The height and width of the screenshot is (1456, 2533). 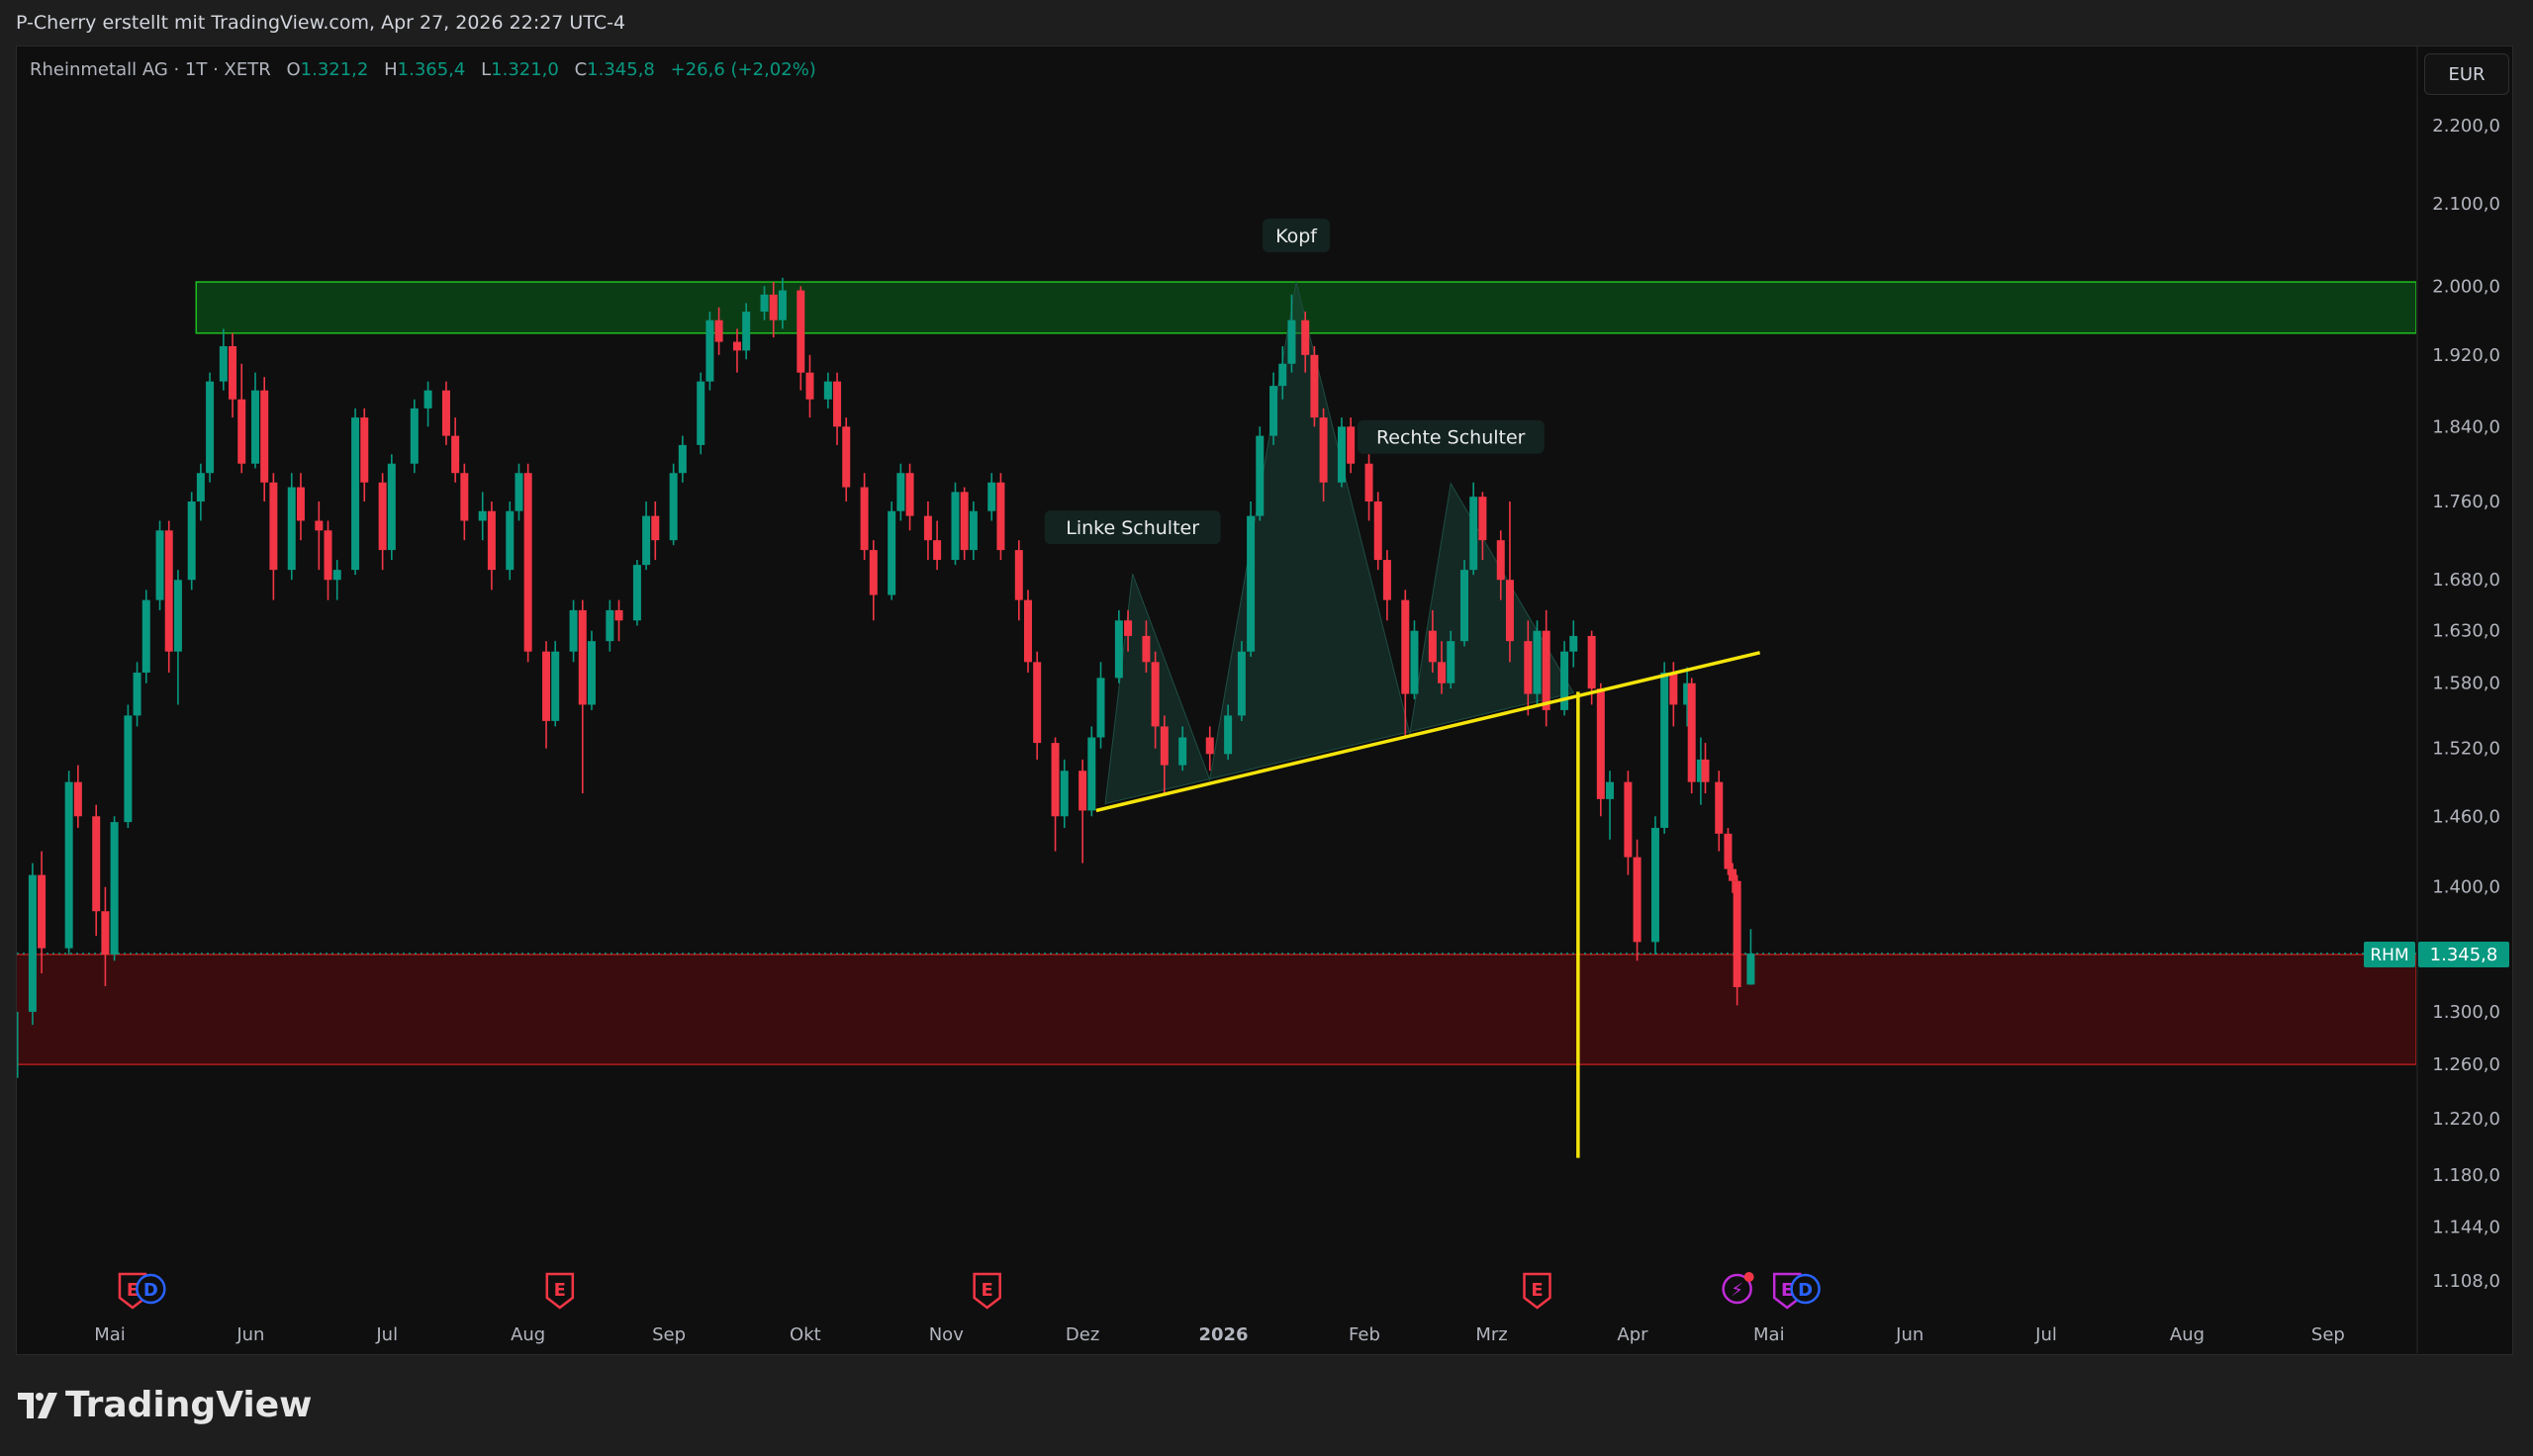 What do you see at coordinates (2466, 502) in the screenshot?
I see `price-tick-label: 1.760,0` at bounding box center [2466, 502].